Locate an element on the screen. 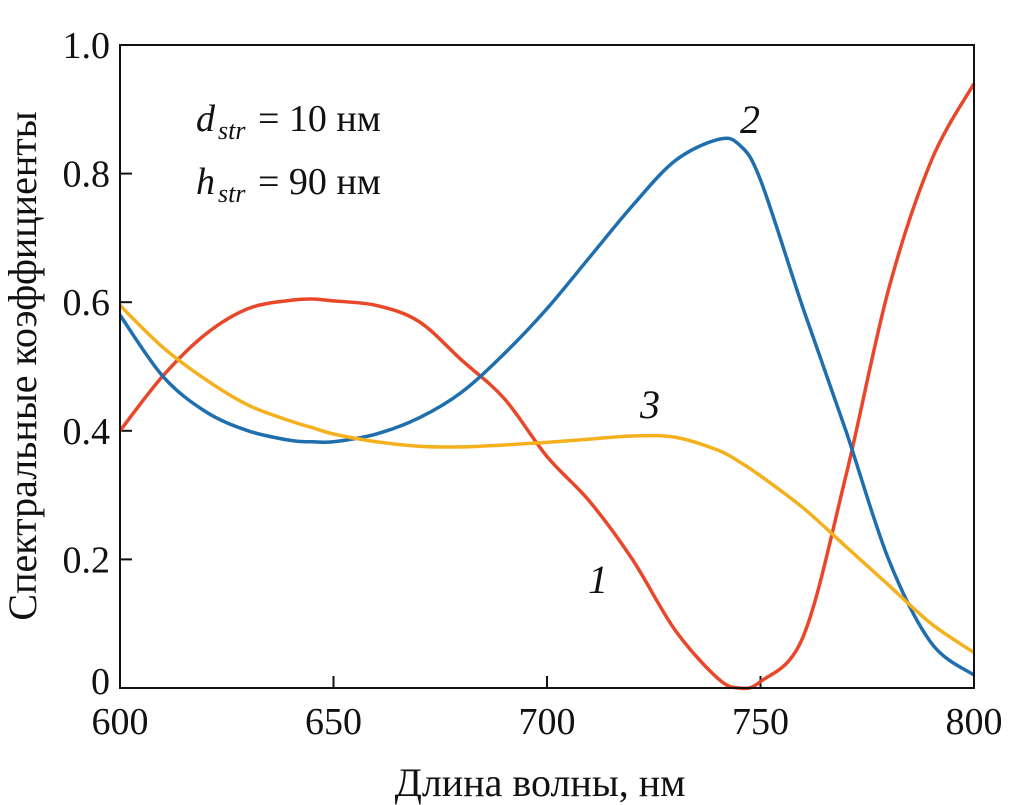  y-tick-label: 0.6 is located at coordinates (87, 303).